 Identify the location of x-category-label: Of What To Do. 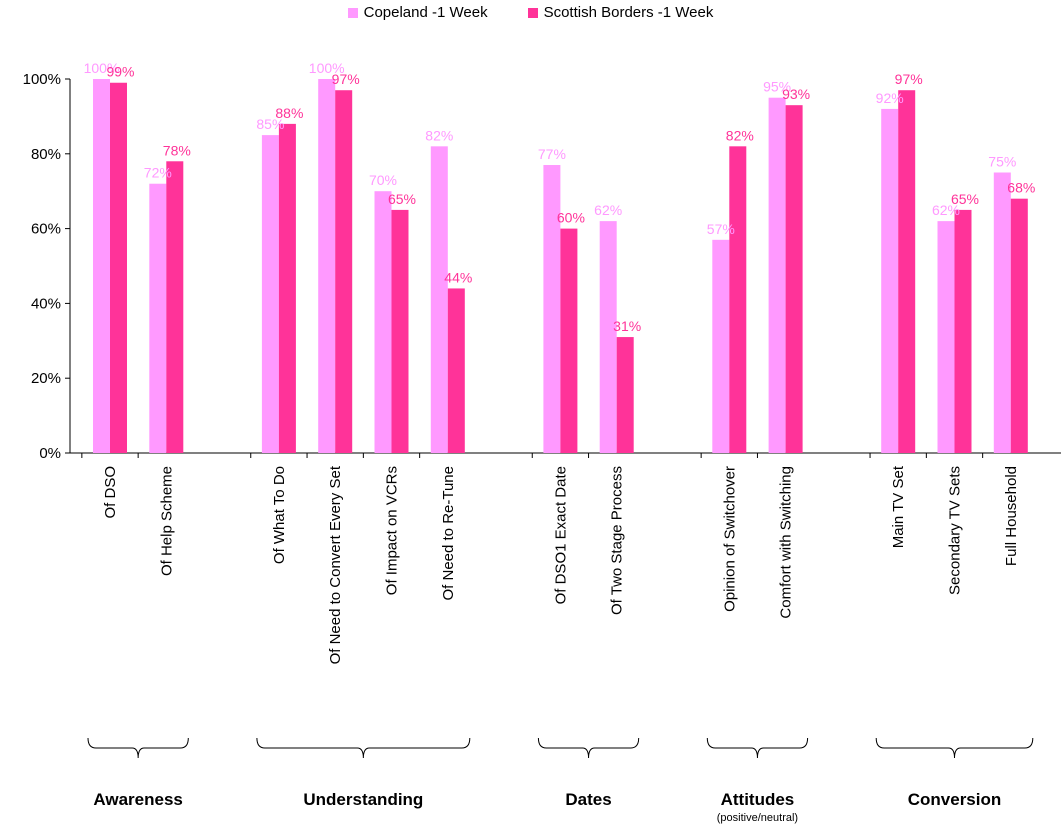
(279, 515).